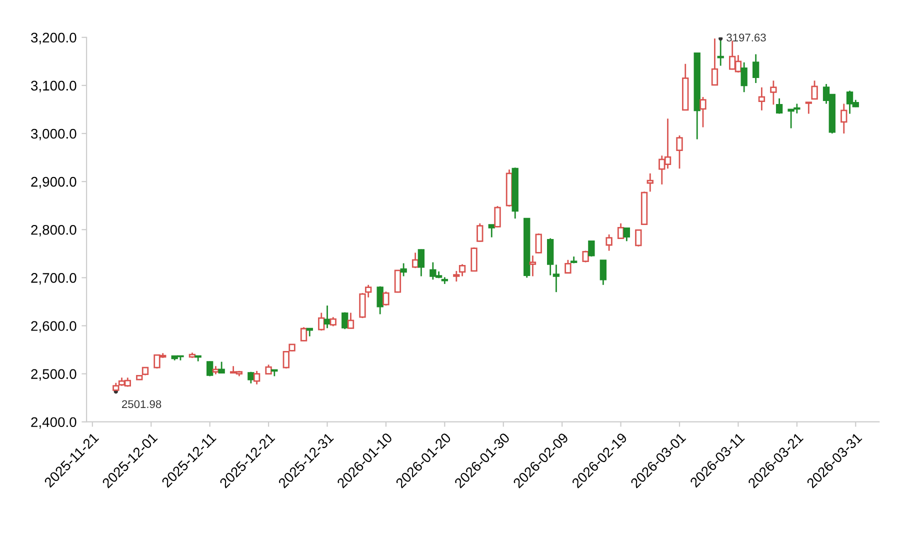 The height and width of the screenshot is (534, 911). I want to click on y-tick-label: 2,400.0, so click(53, 423).